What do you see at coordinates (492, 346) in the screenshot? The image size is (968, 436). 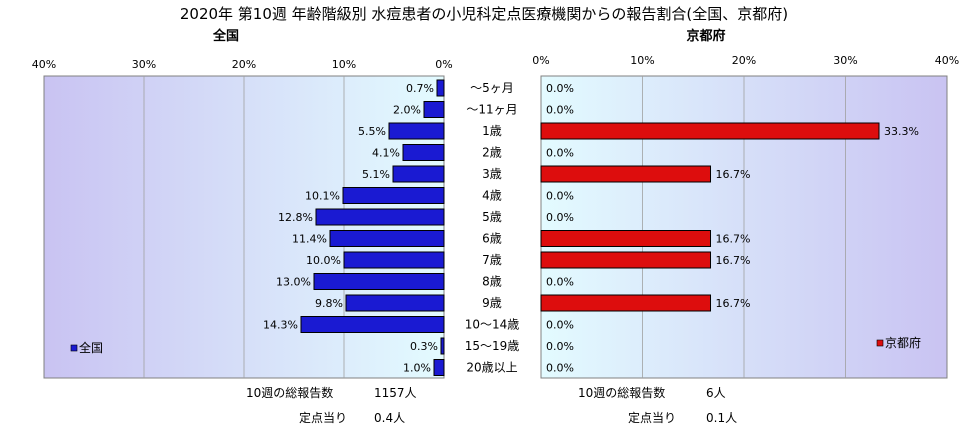 I see `category-label: 15～19歳` at bounding box center [492, 346].